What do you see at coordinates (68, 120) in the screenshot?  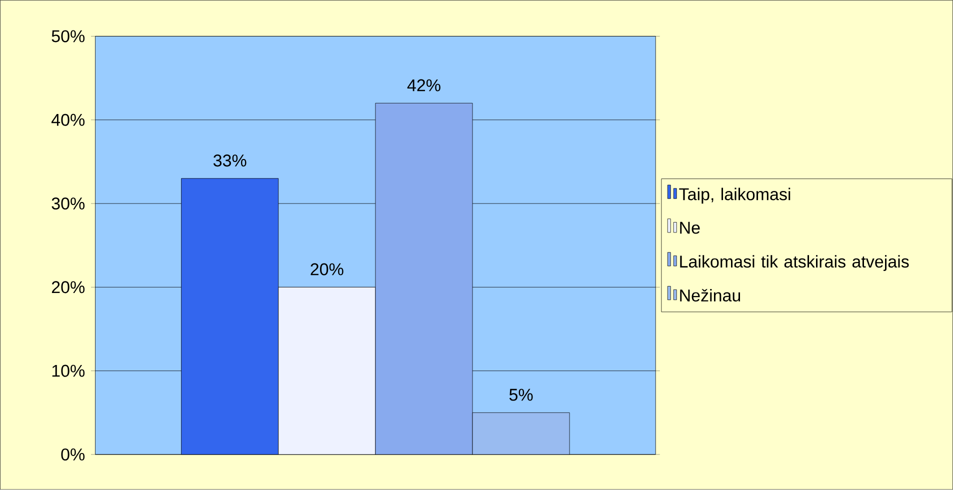 I see `y-tick-label: 40%` at bounding box center [68, 120].